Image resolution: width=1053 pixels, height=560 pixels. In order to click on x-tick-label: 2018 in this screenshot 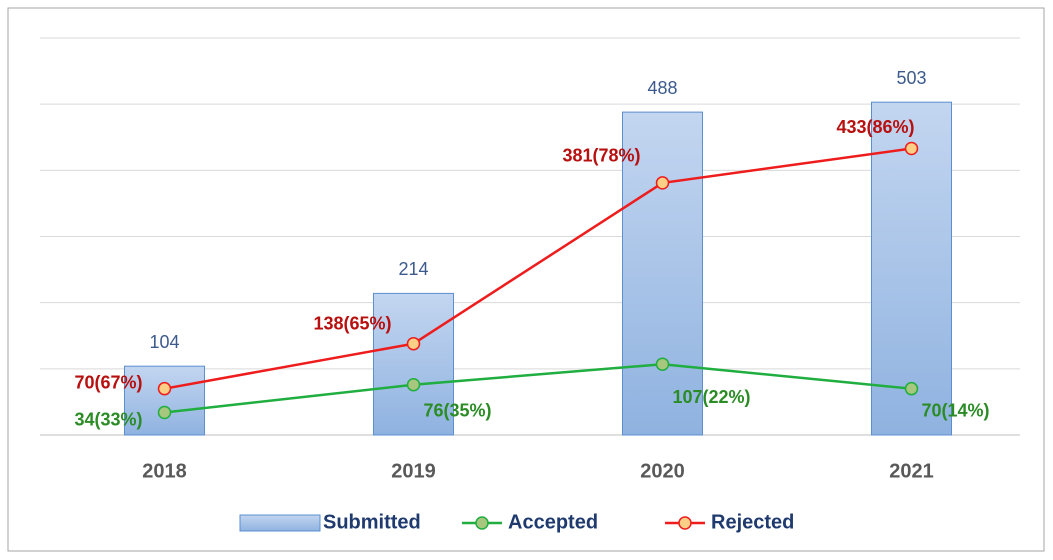, I will do `click(164, 471)`.